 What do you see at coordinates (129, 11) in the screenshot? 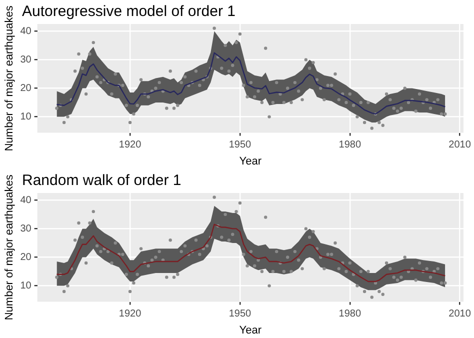
I see `chart-title: Autoregressive model of order 1` at bounding box center [129, 11].